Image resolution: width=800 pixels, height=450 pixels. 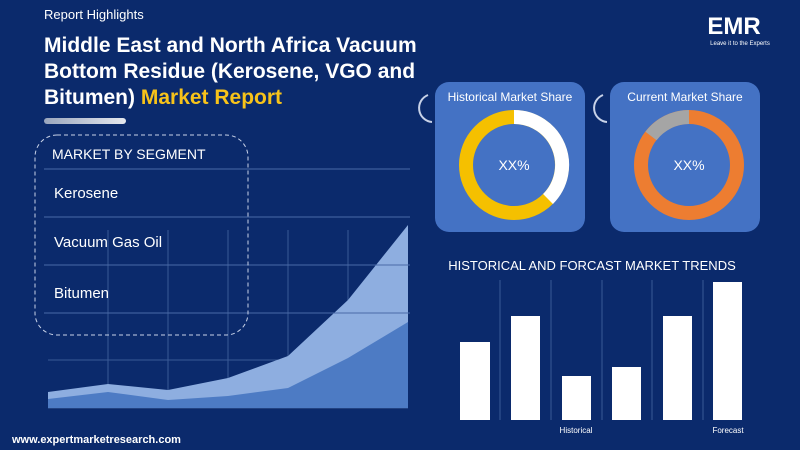 What do you see at coordinates (228, 365) in the screenshot?
I see `area-dark` at bounding box center [228, 365].